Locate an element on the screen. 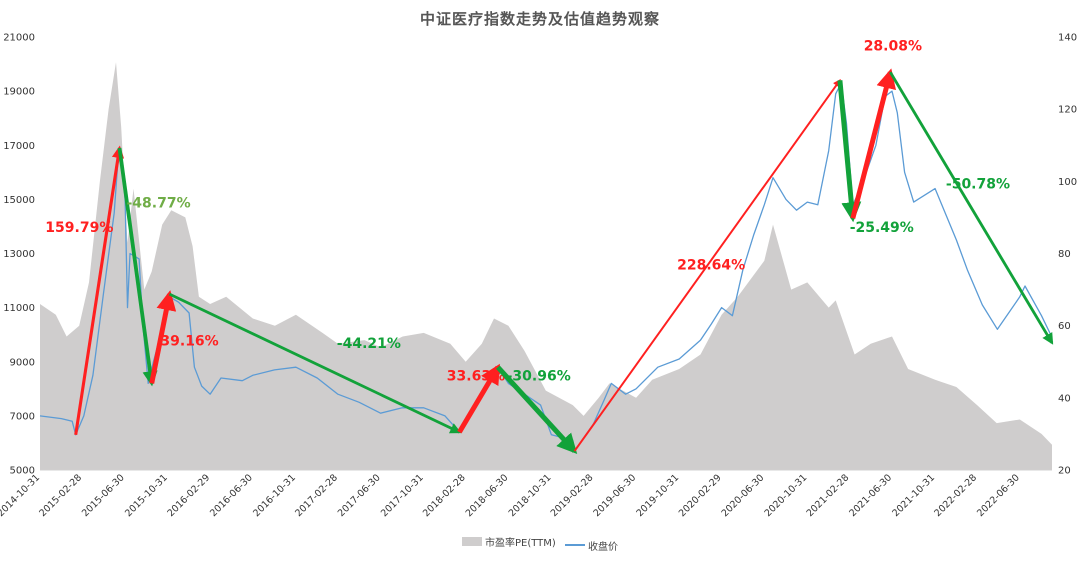 The width and height of the screenshot is (1080, 561). legend-item-pe: 市盈率PE(TTM) is located at coordinates (508, 541).